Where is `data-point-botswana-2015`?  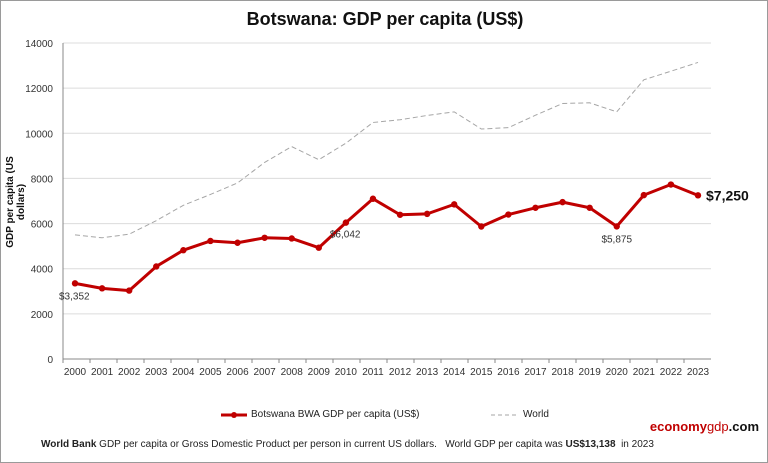 data-point-botswana-2015 is located at coordinates (481, 226).